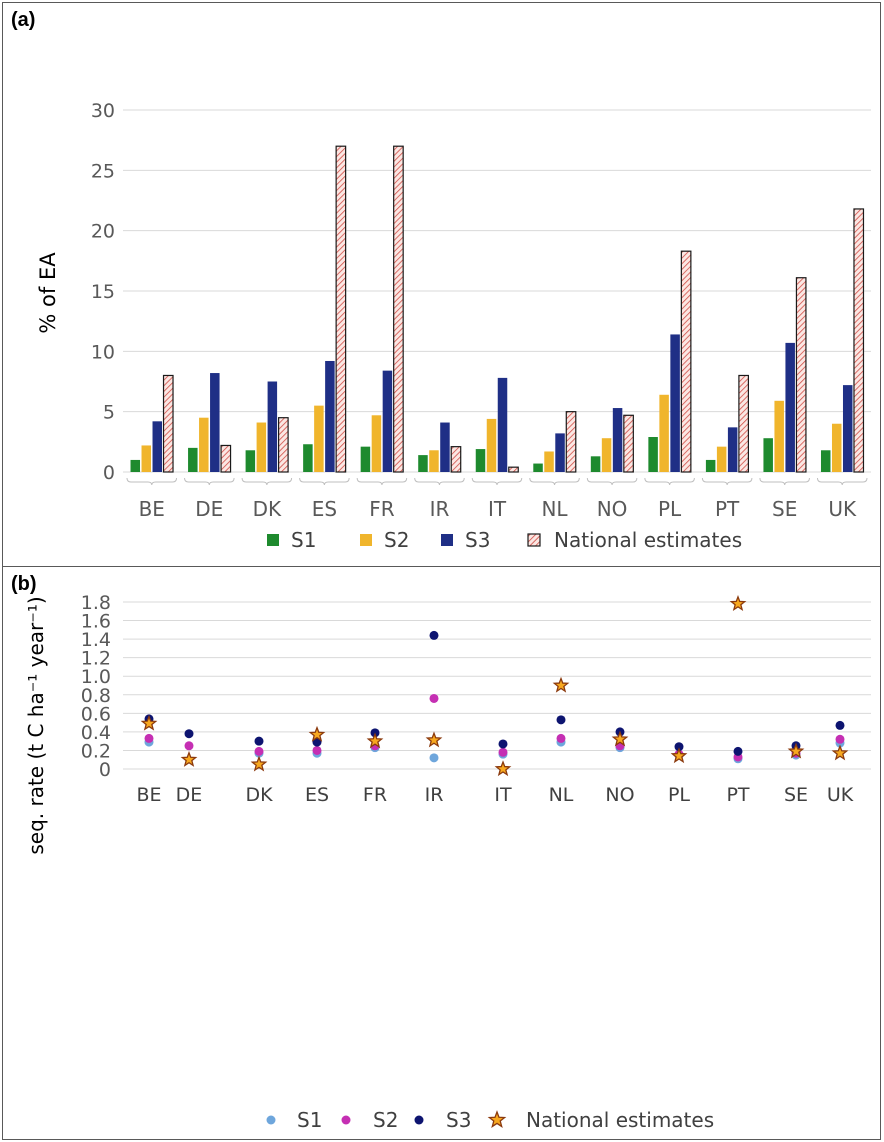 This screenshot has height=1142, width=884. I want to click on bar-s3-fr, so click(387, 421).